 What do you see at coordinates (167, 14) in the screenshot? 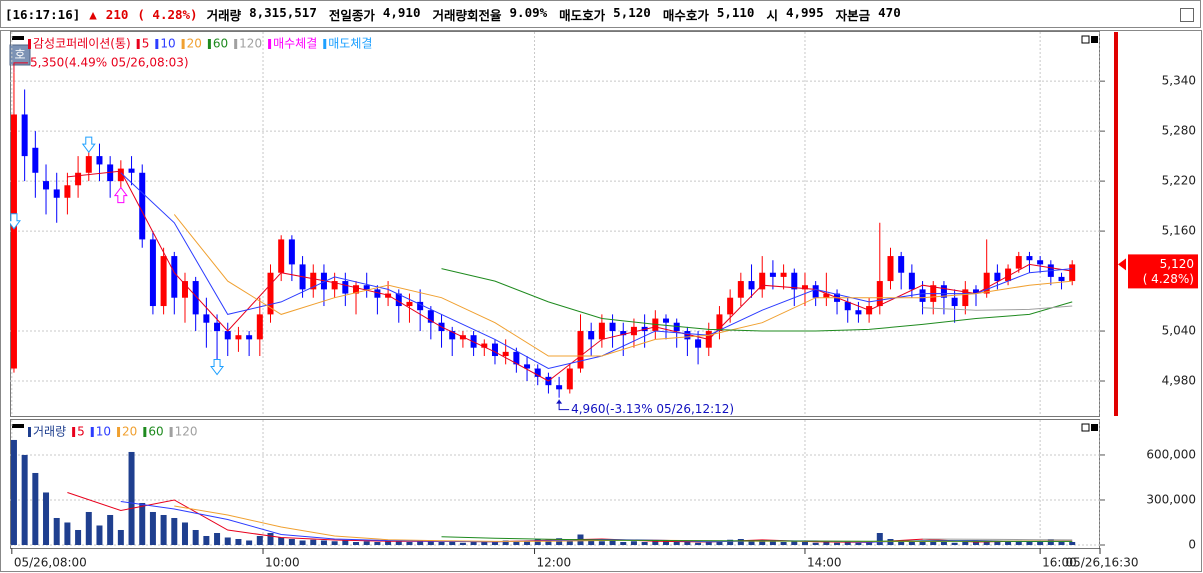
I see `change-pct: ( 4.28%)` at bounding box center [167, 14].